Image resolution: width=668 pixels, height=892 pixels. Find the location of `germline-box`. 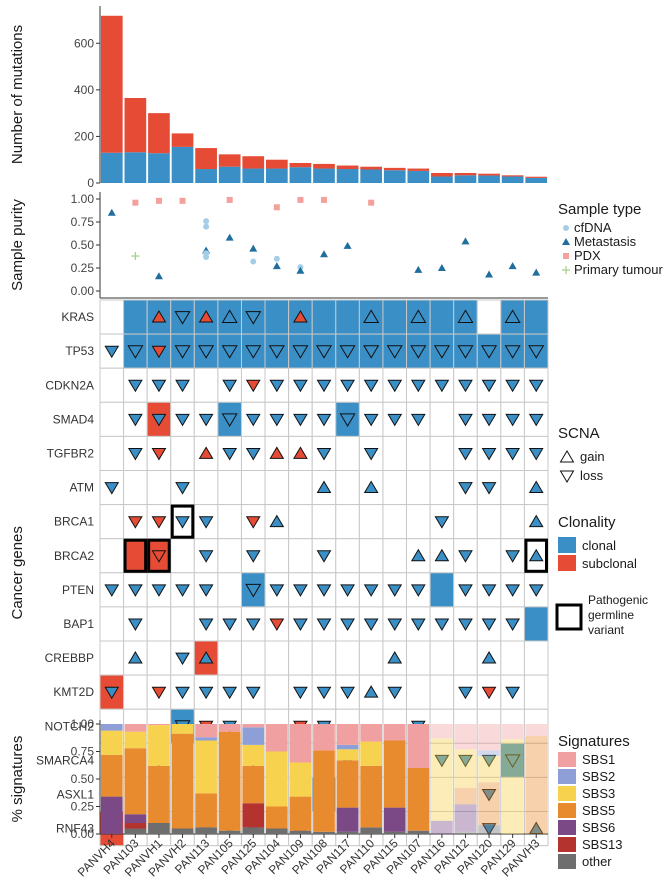

germline-box is located at coordinates (536, 555).